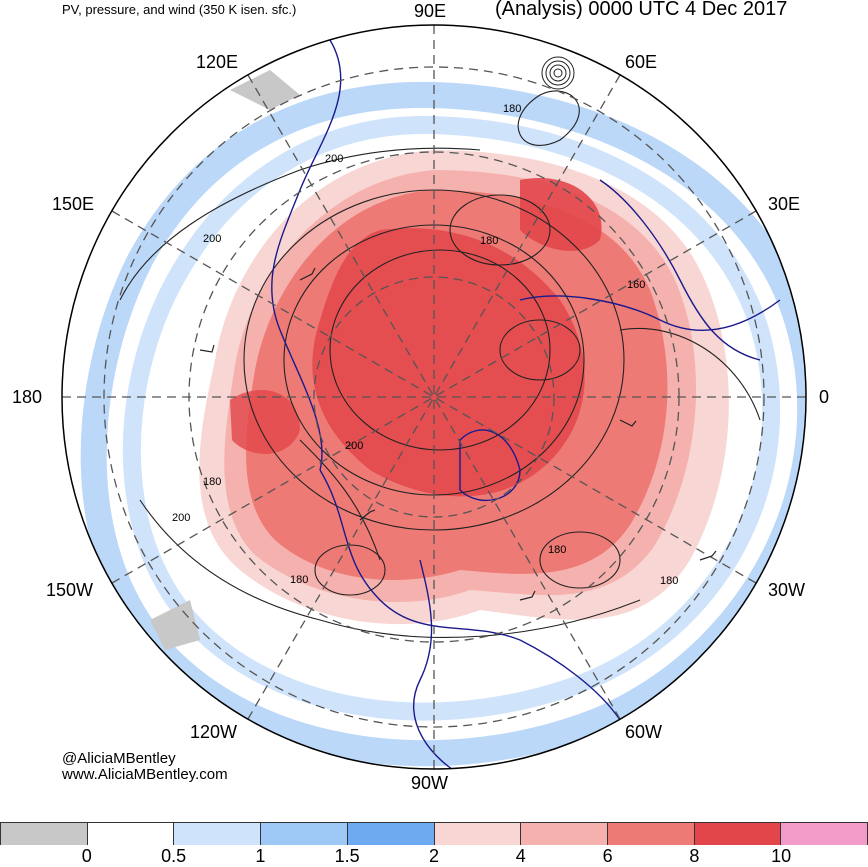  What do you see at coordinates (784, 204) in the screenshot?
I see `lon-label-30e: 30E` at bounding box center [784, 204].